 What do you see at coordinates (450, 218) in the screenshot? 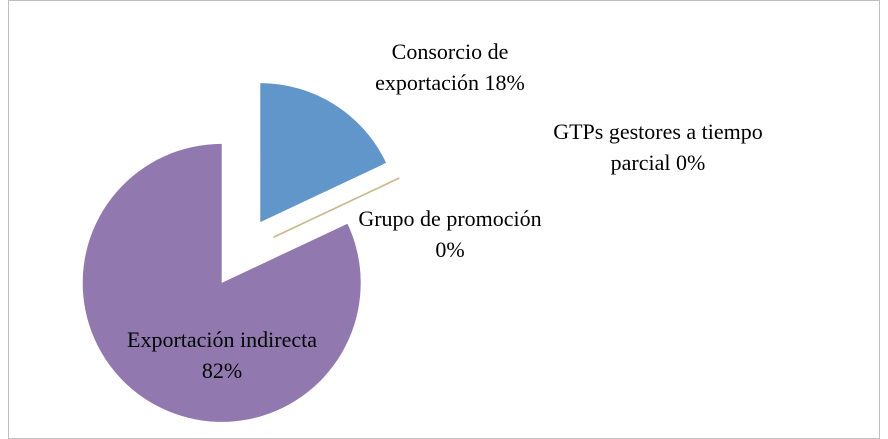
I see `category-label: Grupo de promoción` at bounding box center [450, 218].